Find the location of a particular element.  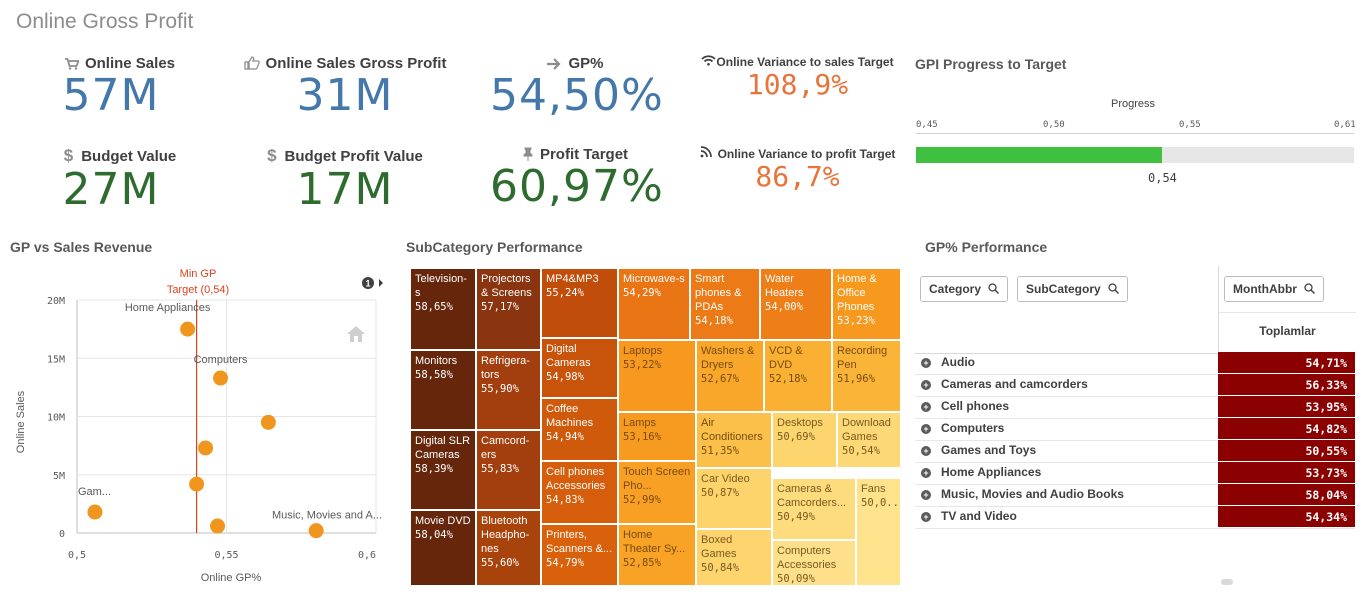

kpi-label: Budget Value is located at coordinates (129, 156).